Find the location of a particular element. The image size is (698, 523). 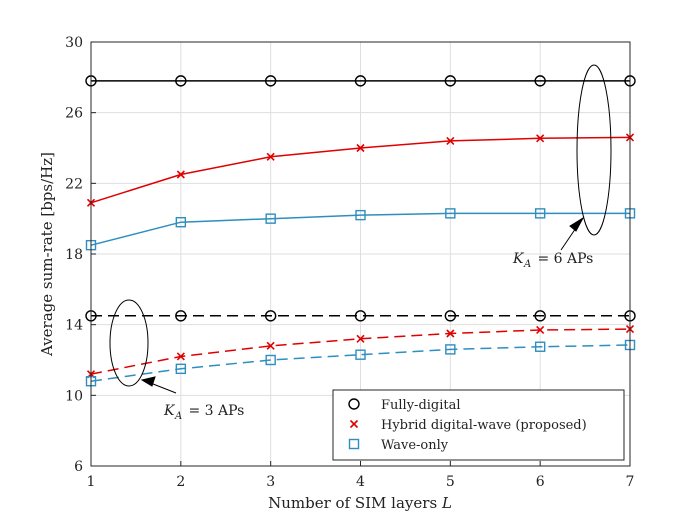

legend-square-marker is located at coordinates (354, 444).